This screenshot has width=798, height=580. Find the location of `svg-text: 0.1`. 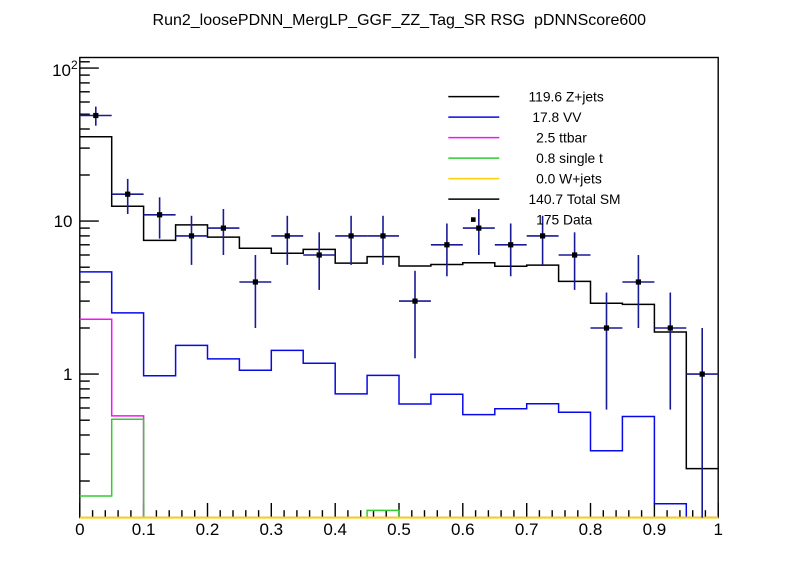

svg-text: 0.1 is located at coordinates (144, 529).